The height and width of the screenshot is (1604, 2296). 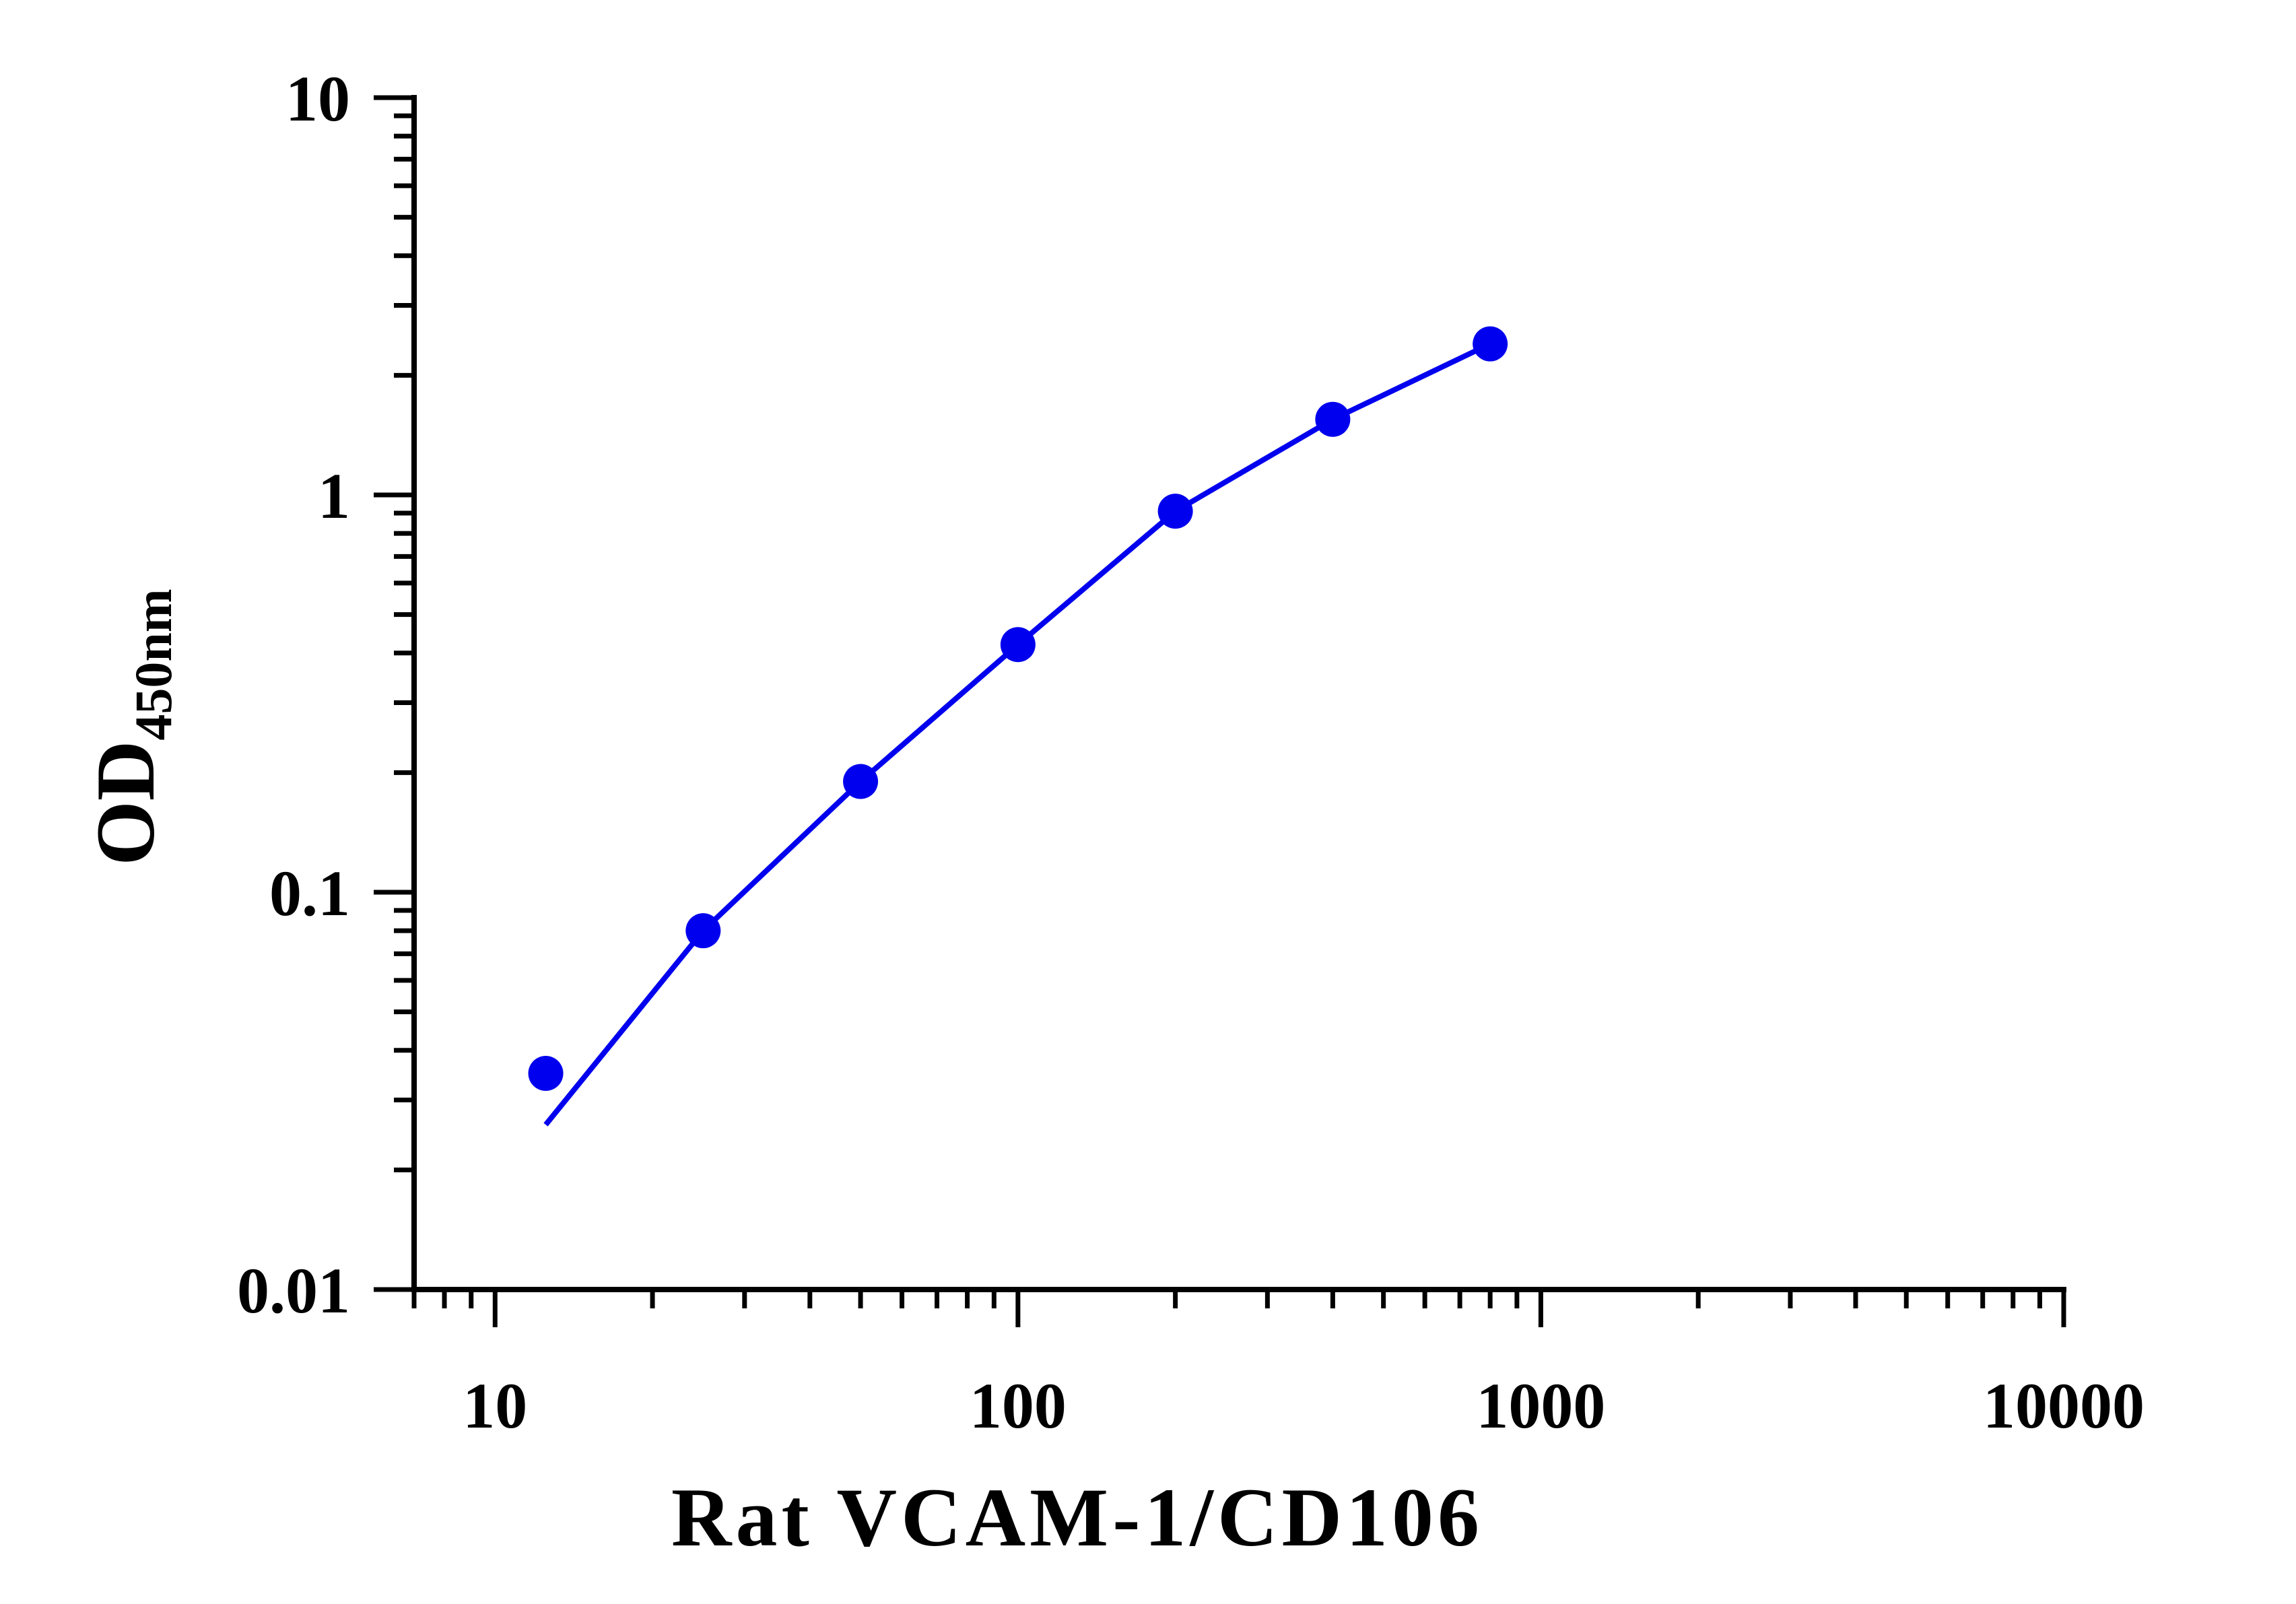 What do you see at coordinates (1304, 1406) in the screenshot?
I see `x-axis-tick-labels: 10 100 1000 10000` at bounding box center [1304, 1406].